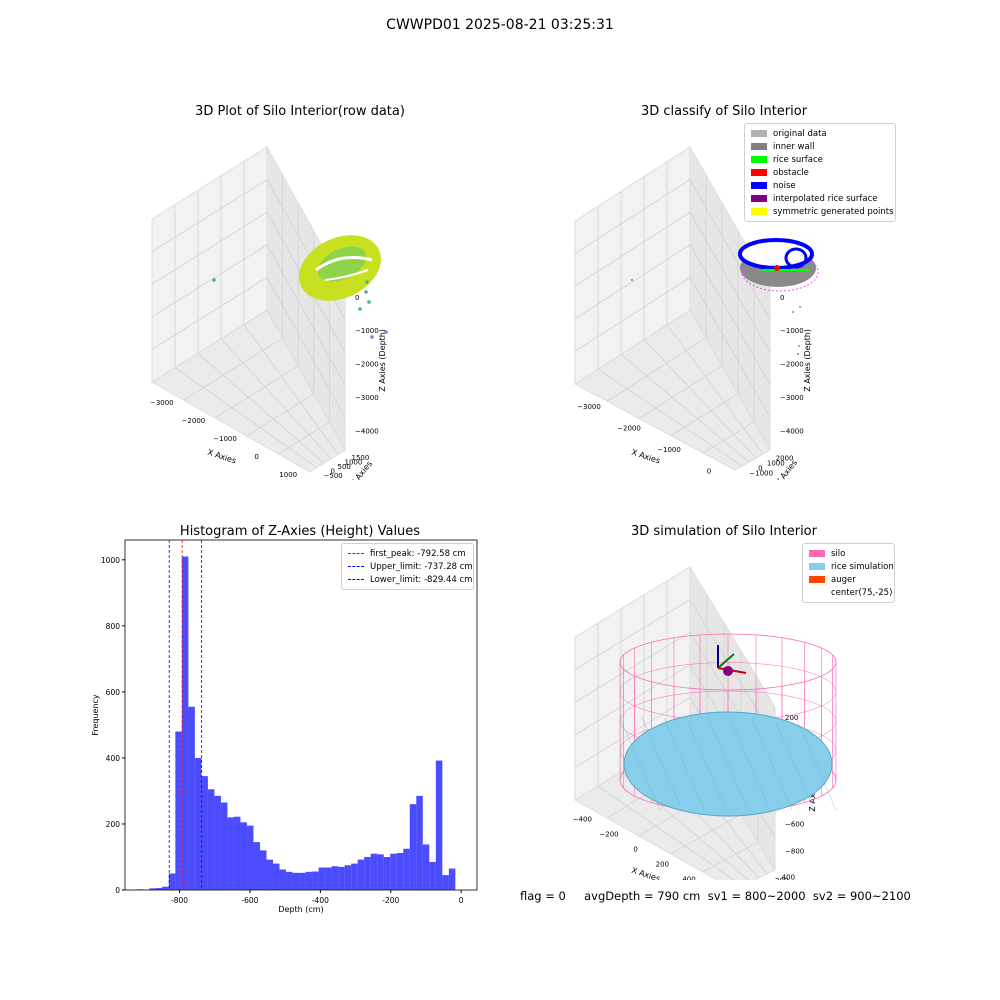  I want to click on noise-ring, so click(776, 254).